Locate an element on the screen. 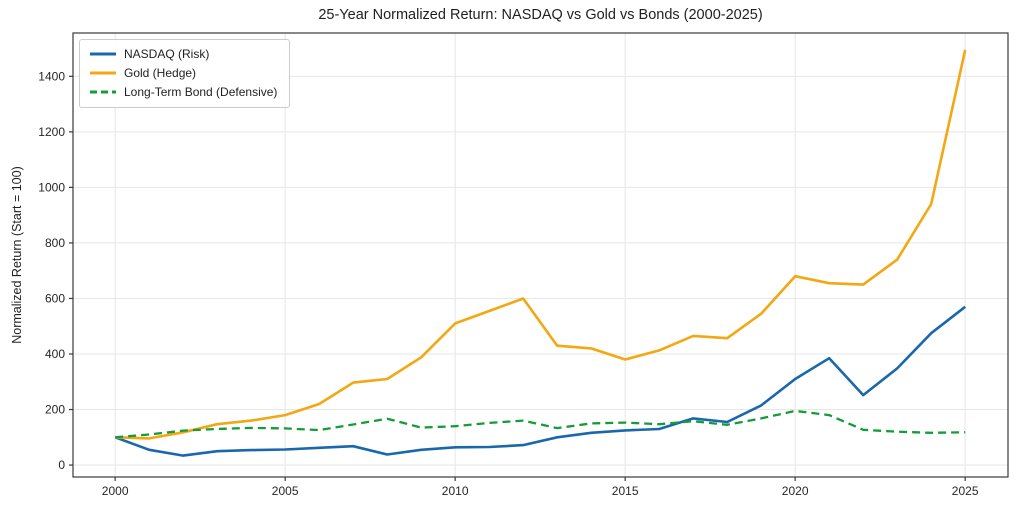 The image size is (1024, 512). x-tick-label: 2015 is located at coordinates (625, 491).